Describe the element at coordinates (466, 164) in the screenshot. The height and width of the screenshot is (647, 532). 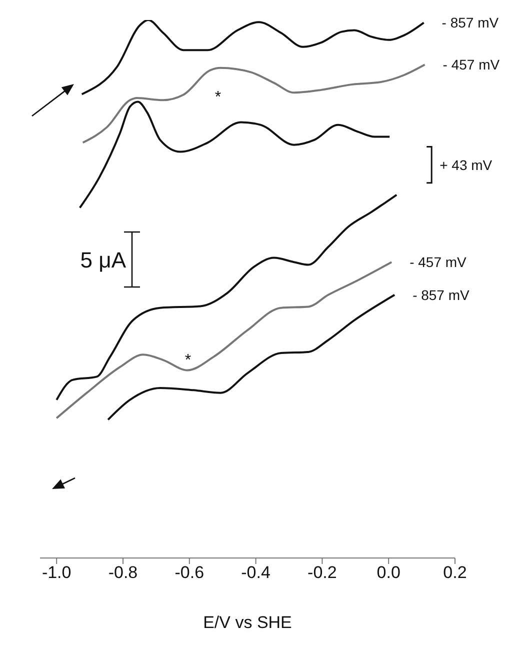
I see `text: + 43 mV` at that location.